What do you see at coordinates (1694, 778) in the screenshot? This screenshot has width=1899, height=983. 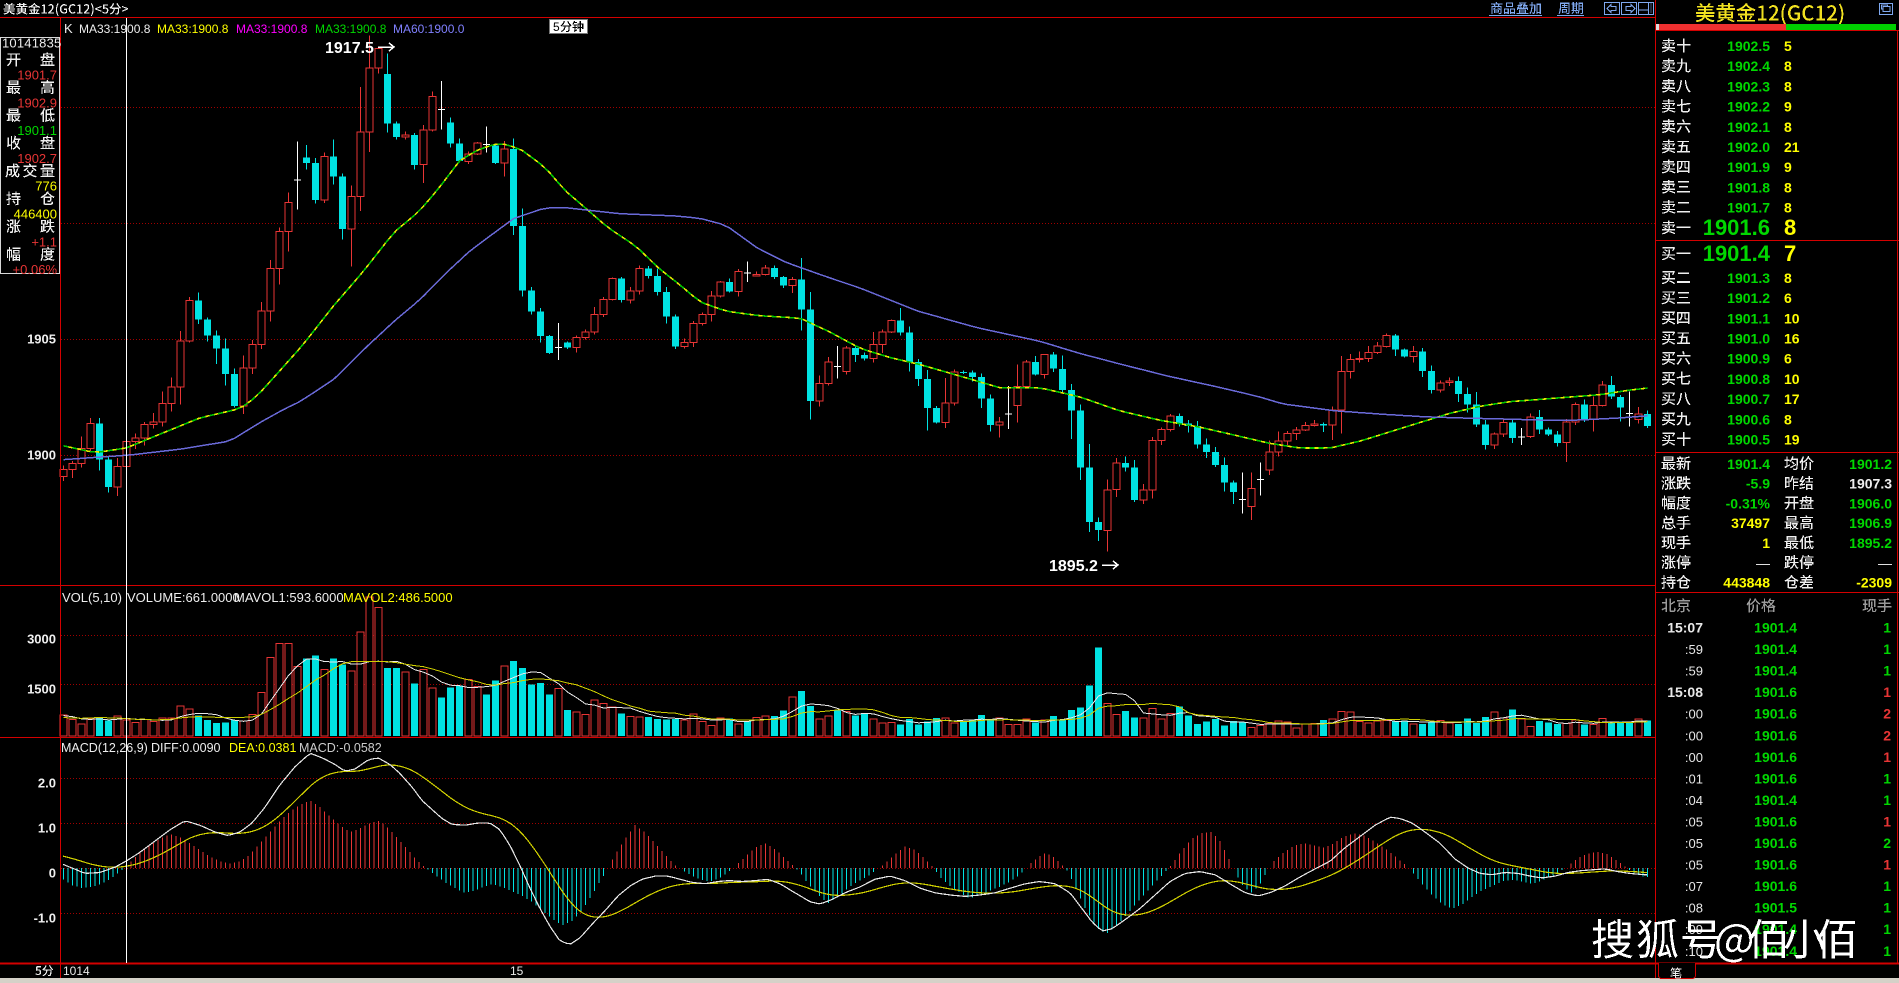 I see `svg-text: :01` at bounding box center [1694, 778].